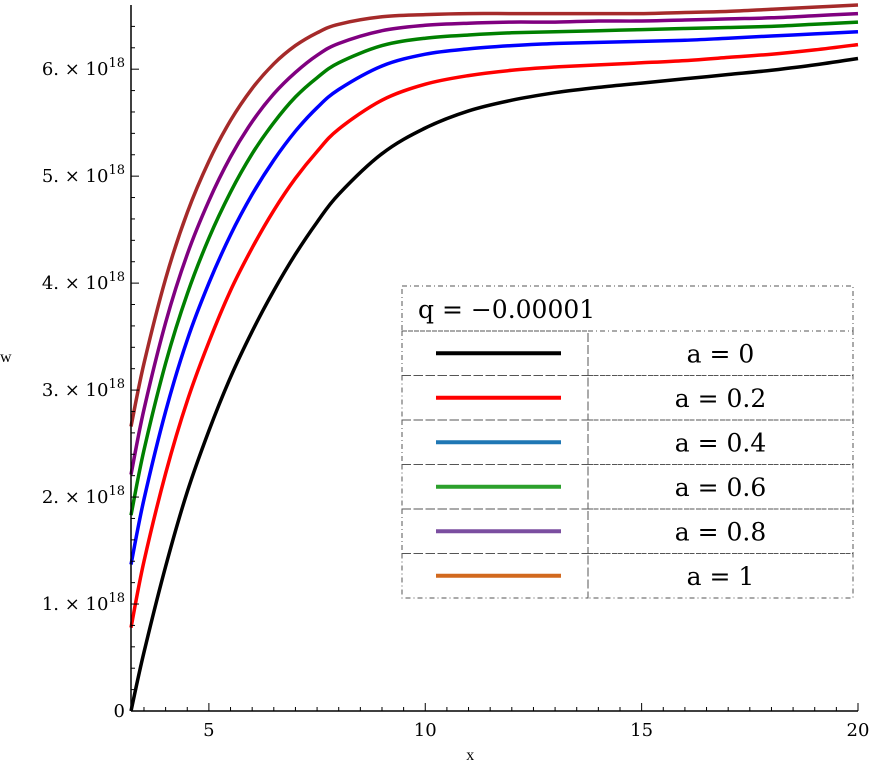  Describe the element at coordinates (6, 357) in the screenshot. I see `y-axis-title: w` at that location.